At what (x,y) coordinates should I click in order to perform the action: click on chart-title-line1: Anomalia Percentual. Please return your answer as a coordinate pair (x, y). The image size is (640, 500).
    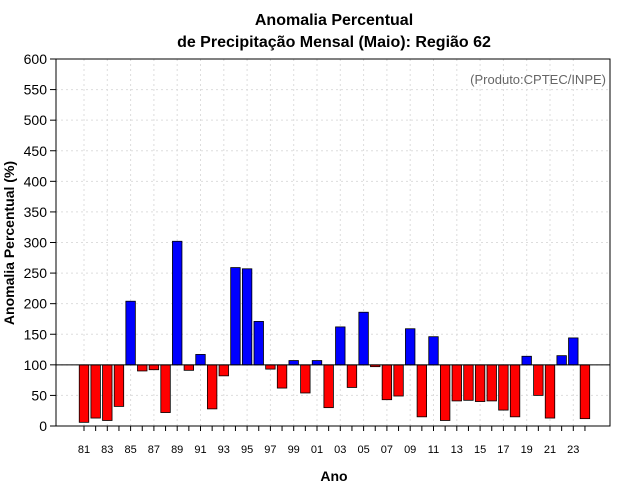
    Looking at the image, I should click on (334, 20).